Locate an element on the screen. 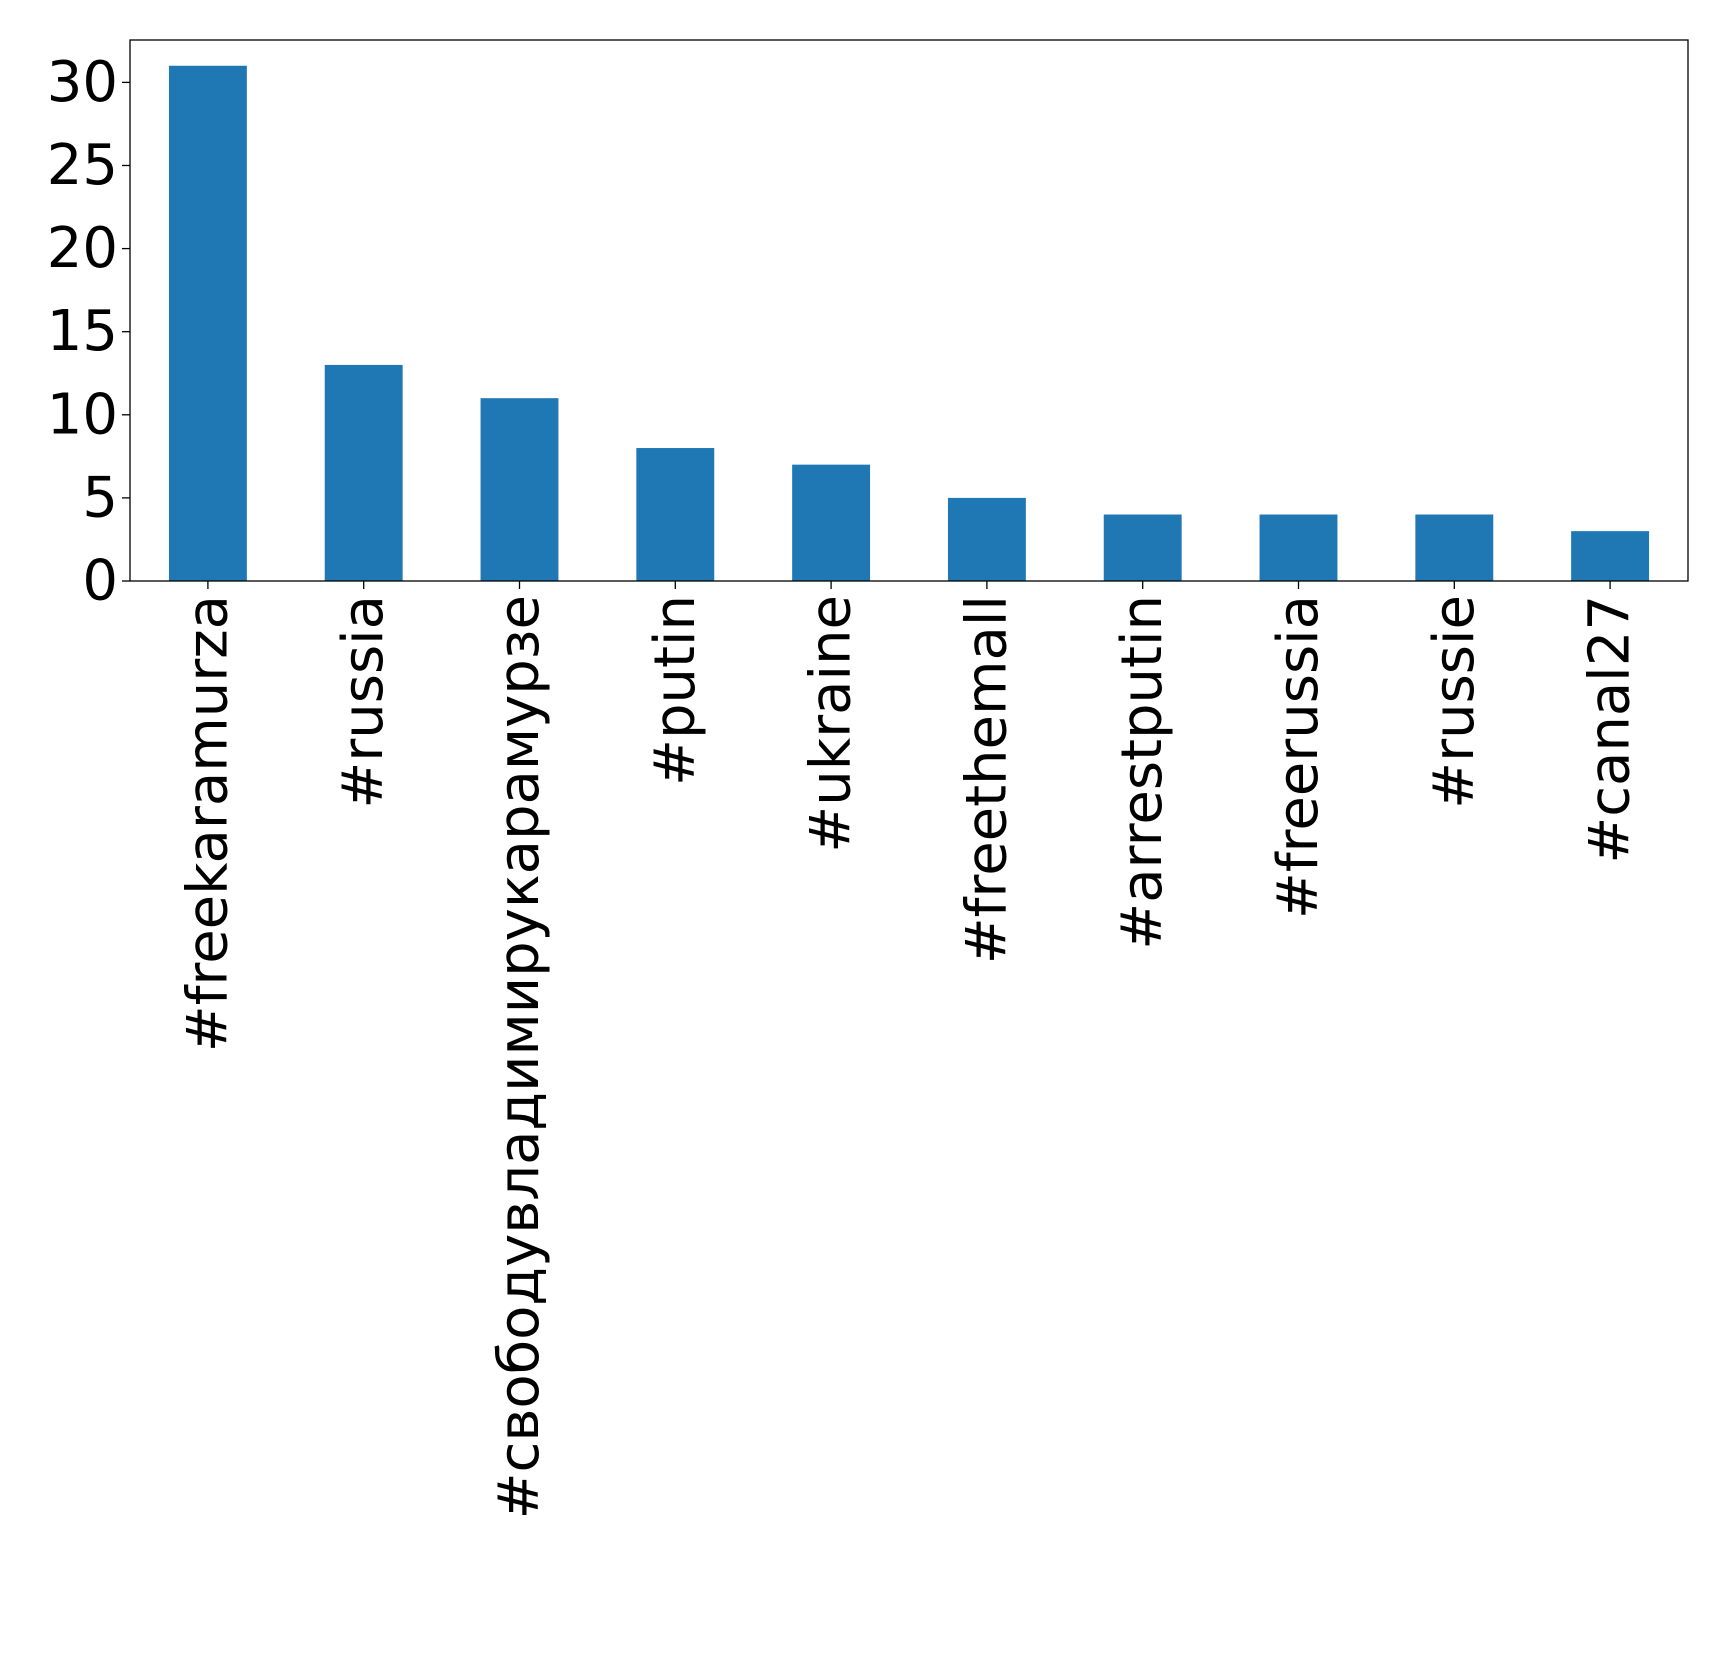 This screenshot has height=1663, width=1719. x-tick-label: #russia is located at coordinates (363, 702).